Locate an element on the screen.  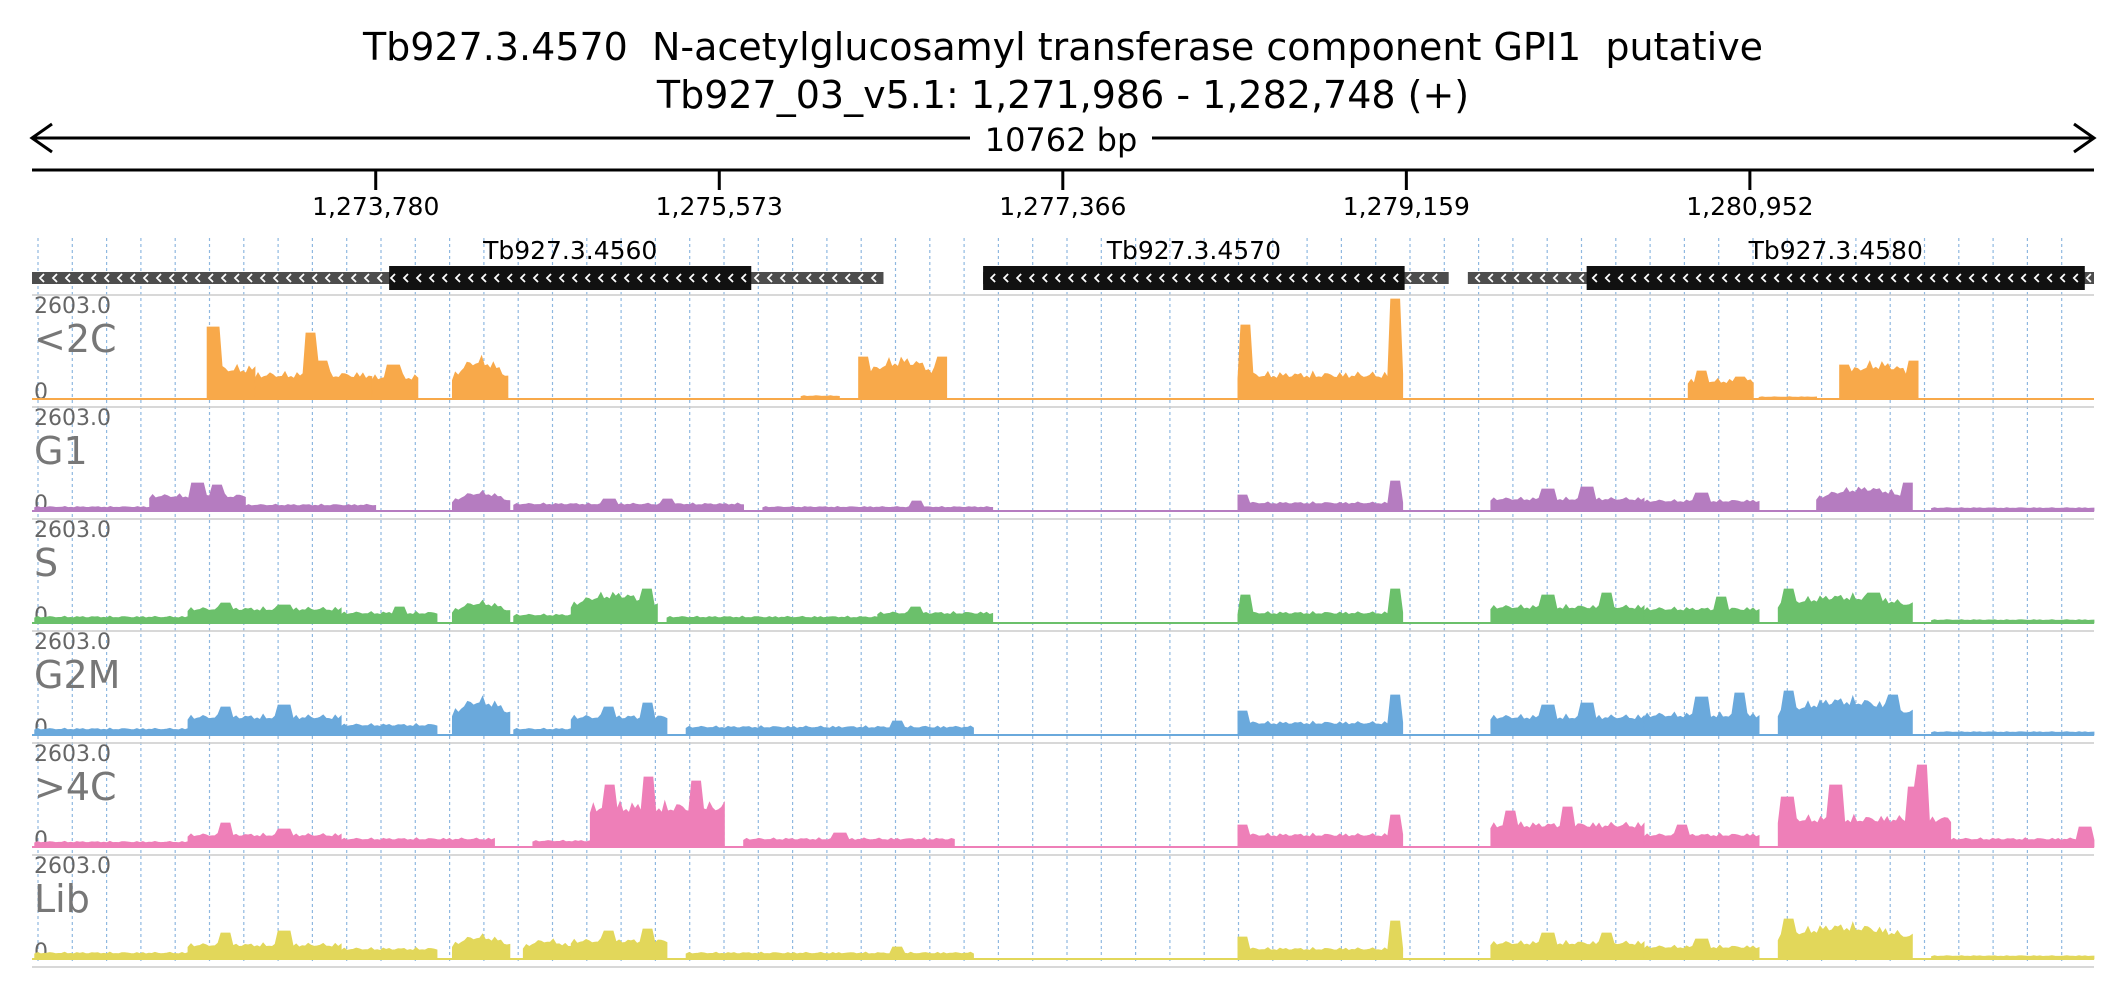
ruler-tick-label: 1,279,159 is located at coordinates (1406, 206).